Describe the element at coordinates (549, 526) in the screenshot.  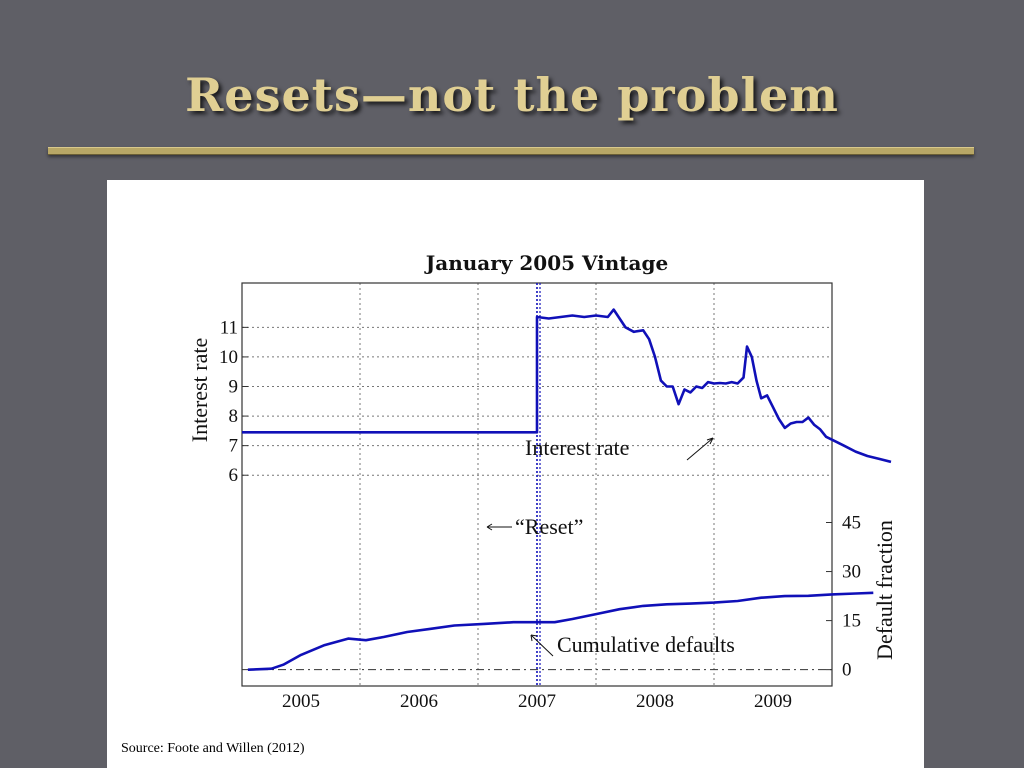
I see `annotation-reset: “Reset”` at that location.